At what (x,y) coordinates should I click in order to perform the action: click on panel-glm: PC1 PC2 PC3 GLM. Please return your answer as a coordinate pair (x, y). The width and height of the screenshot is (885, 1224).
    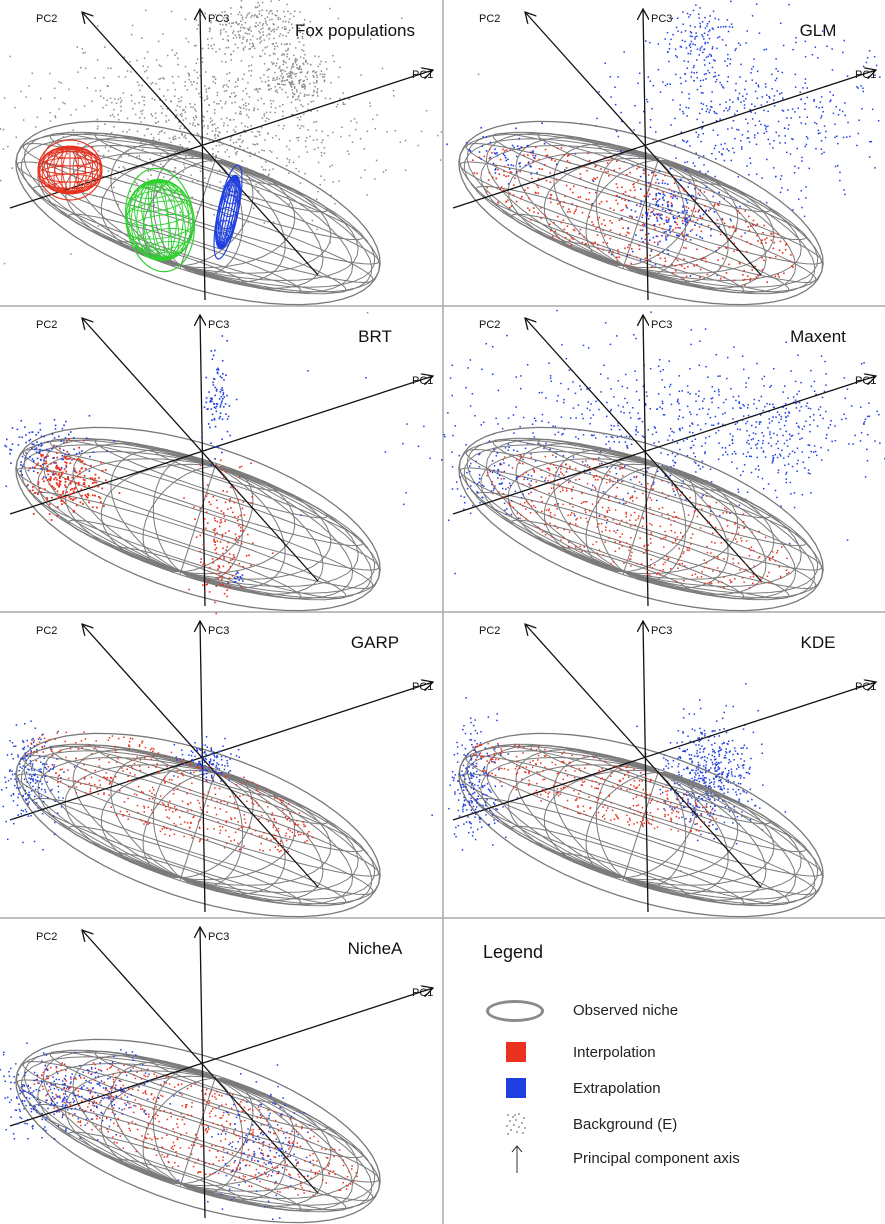
    Looking at the image, I should click on (663, 153).